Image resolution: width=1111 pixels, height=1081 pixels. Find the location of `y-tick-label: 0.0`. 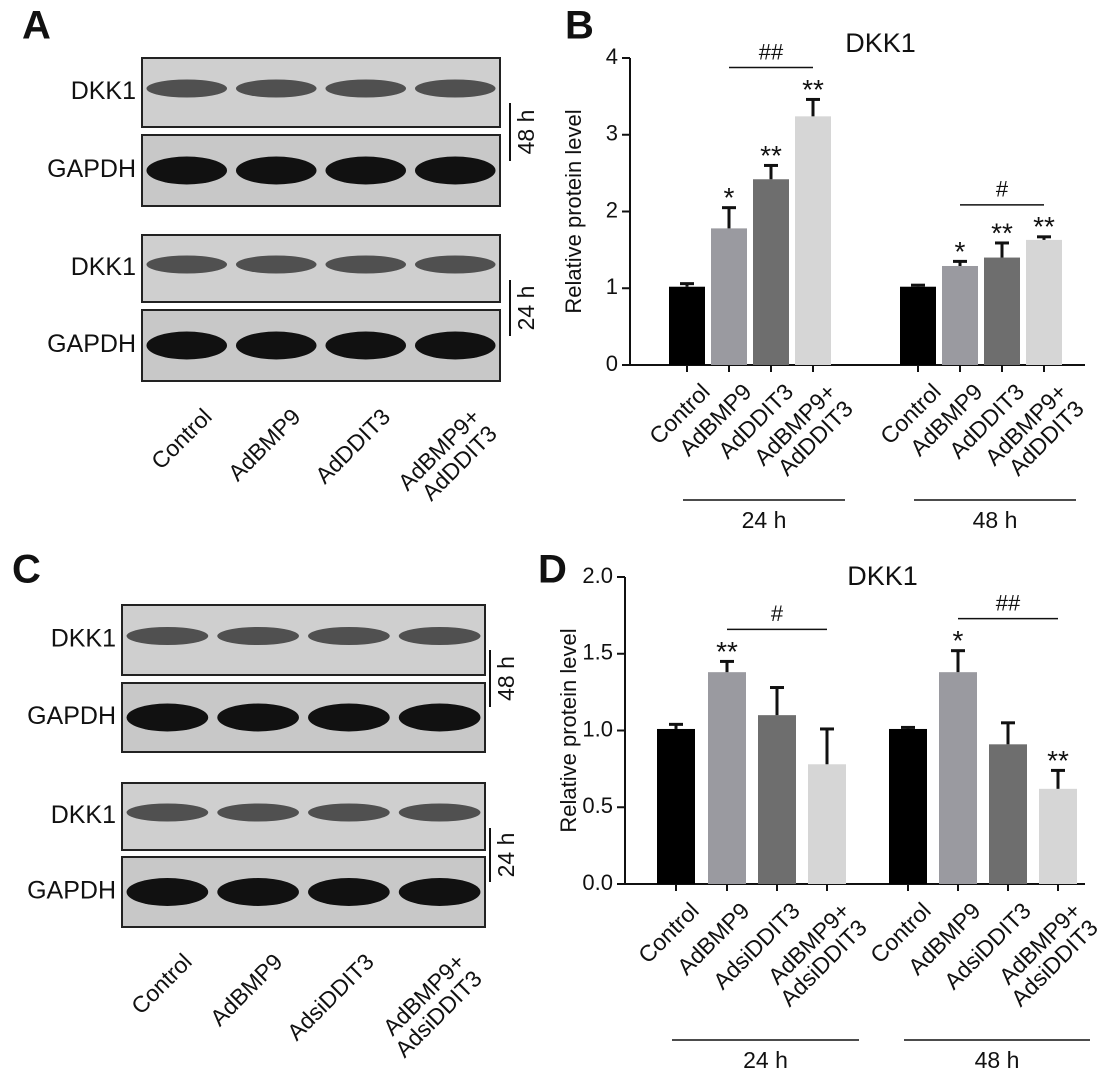

y-tick-label: 0.0 is located at coordinates (597, 882).